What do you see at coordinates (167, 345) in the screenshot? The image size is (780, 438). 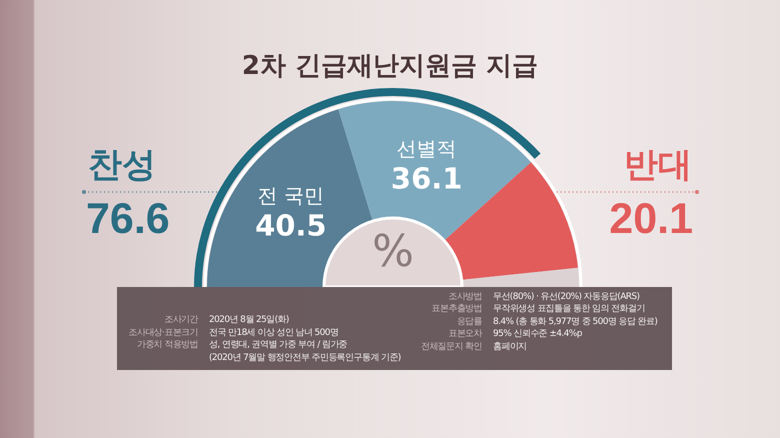 I see `text: 가중치 적용방법` at bounding box center [167, 345].